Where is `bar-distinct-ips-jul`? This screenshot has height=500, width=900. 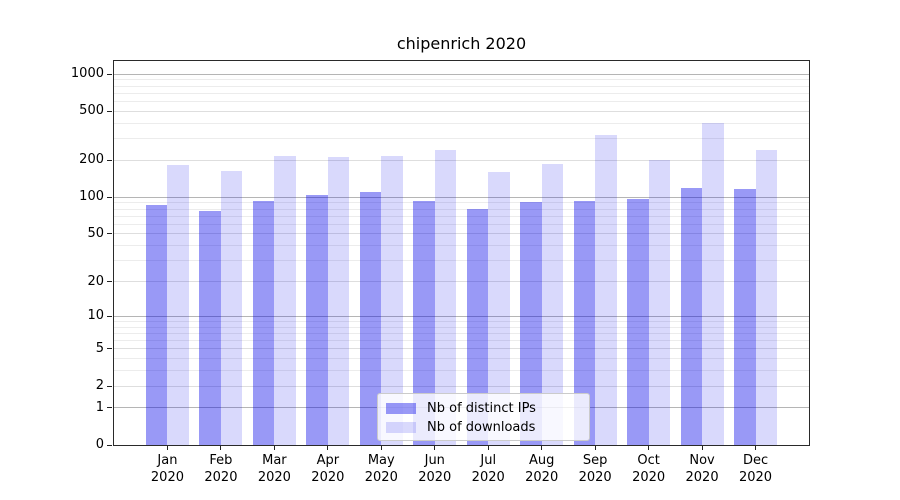
bar-distinct-ips-jul is located at coordinates (477, 327).